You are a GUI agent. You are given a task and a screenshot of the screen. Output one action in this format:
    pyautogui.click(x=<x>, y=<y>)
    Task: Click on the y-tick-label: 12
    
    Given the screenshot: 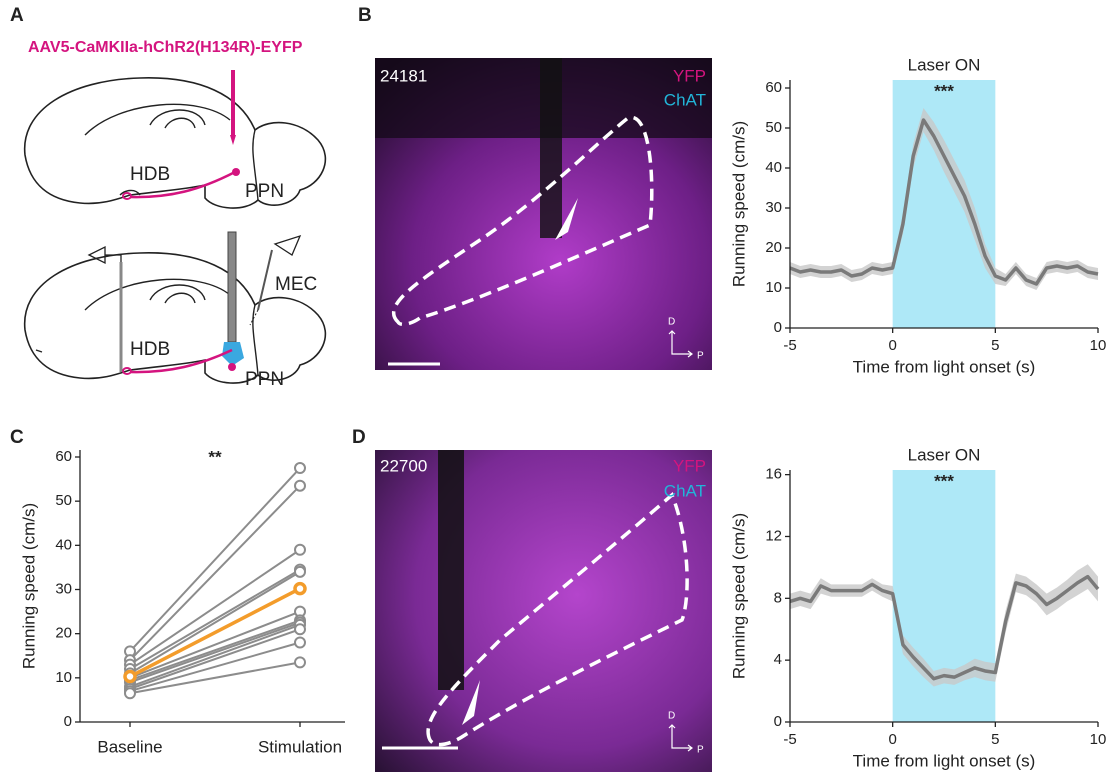 What is the action you would take?
    pyautogui.click(x=773, y=535)
    